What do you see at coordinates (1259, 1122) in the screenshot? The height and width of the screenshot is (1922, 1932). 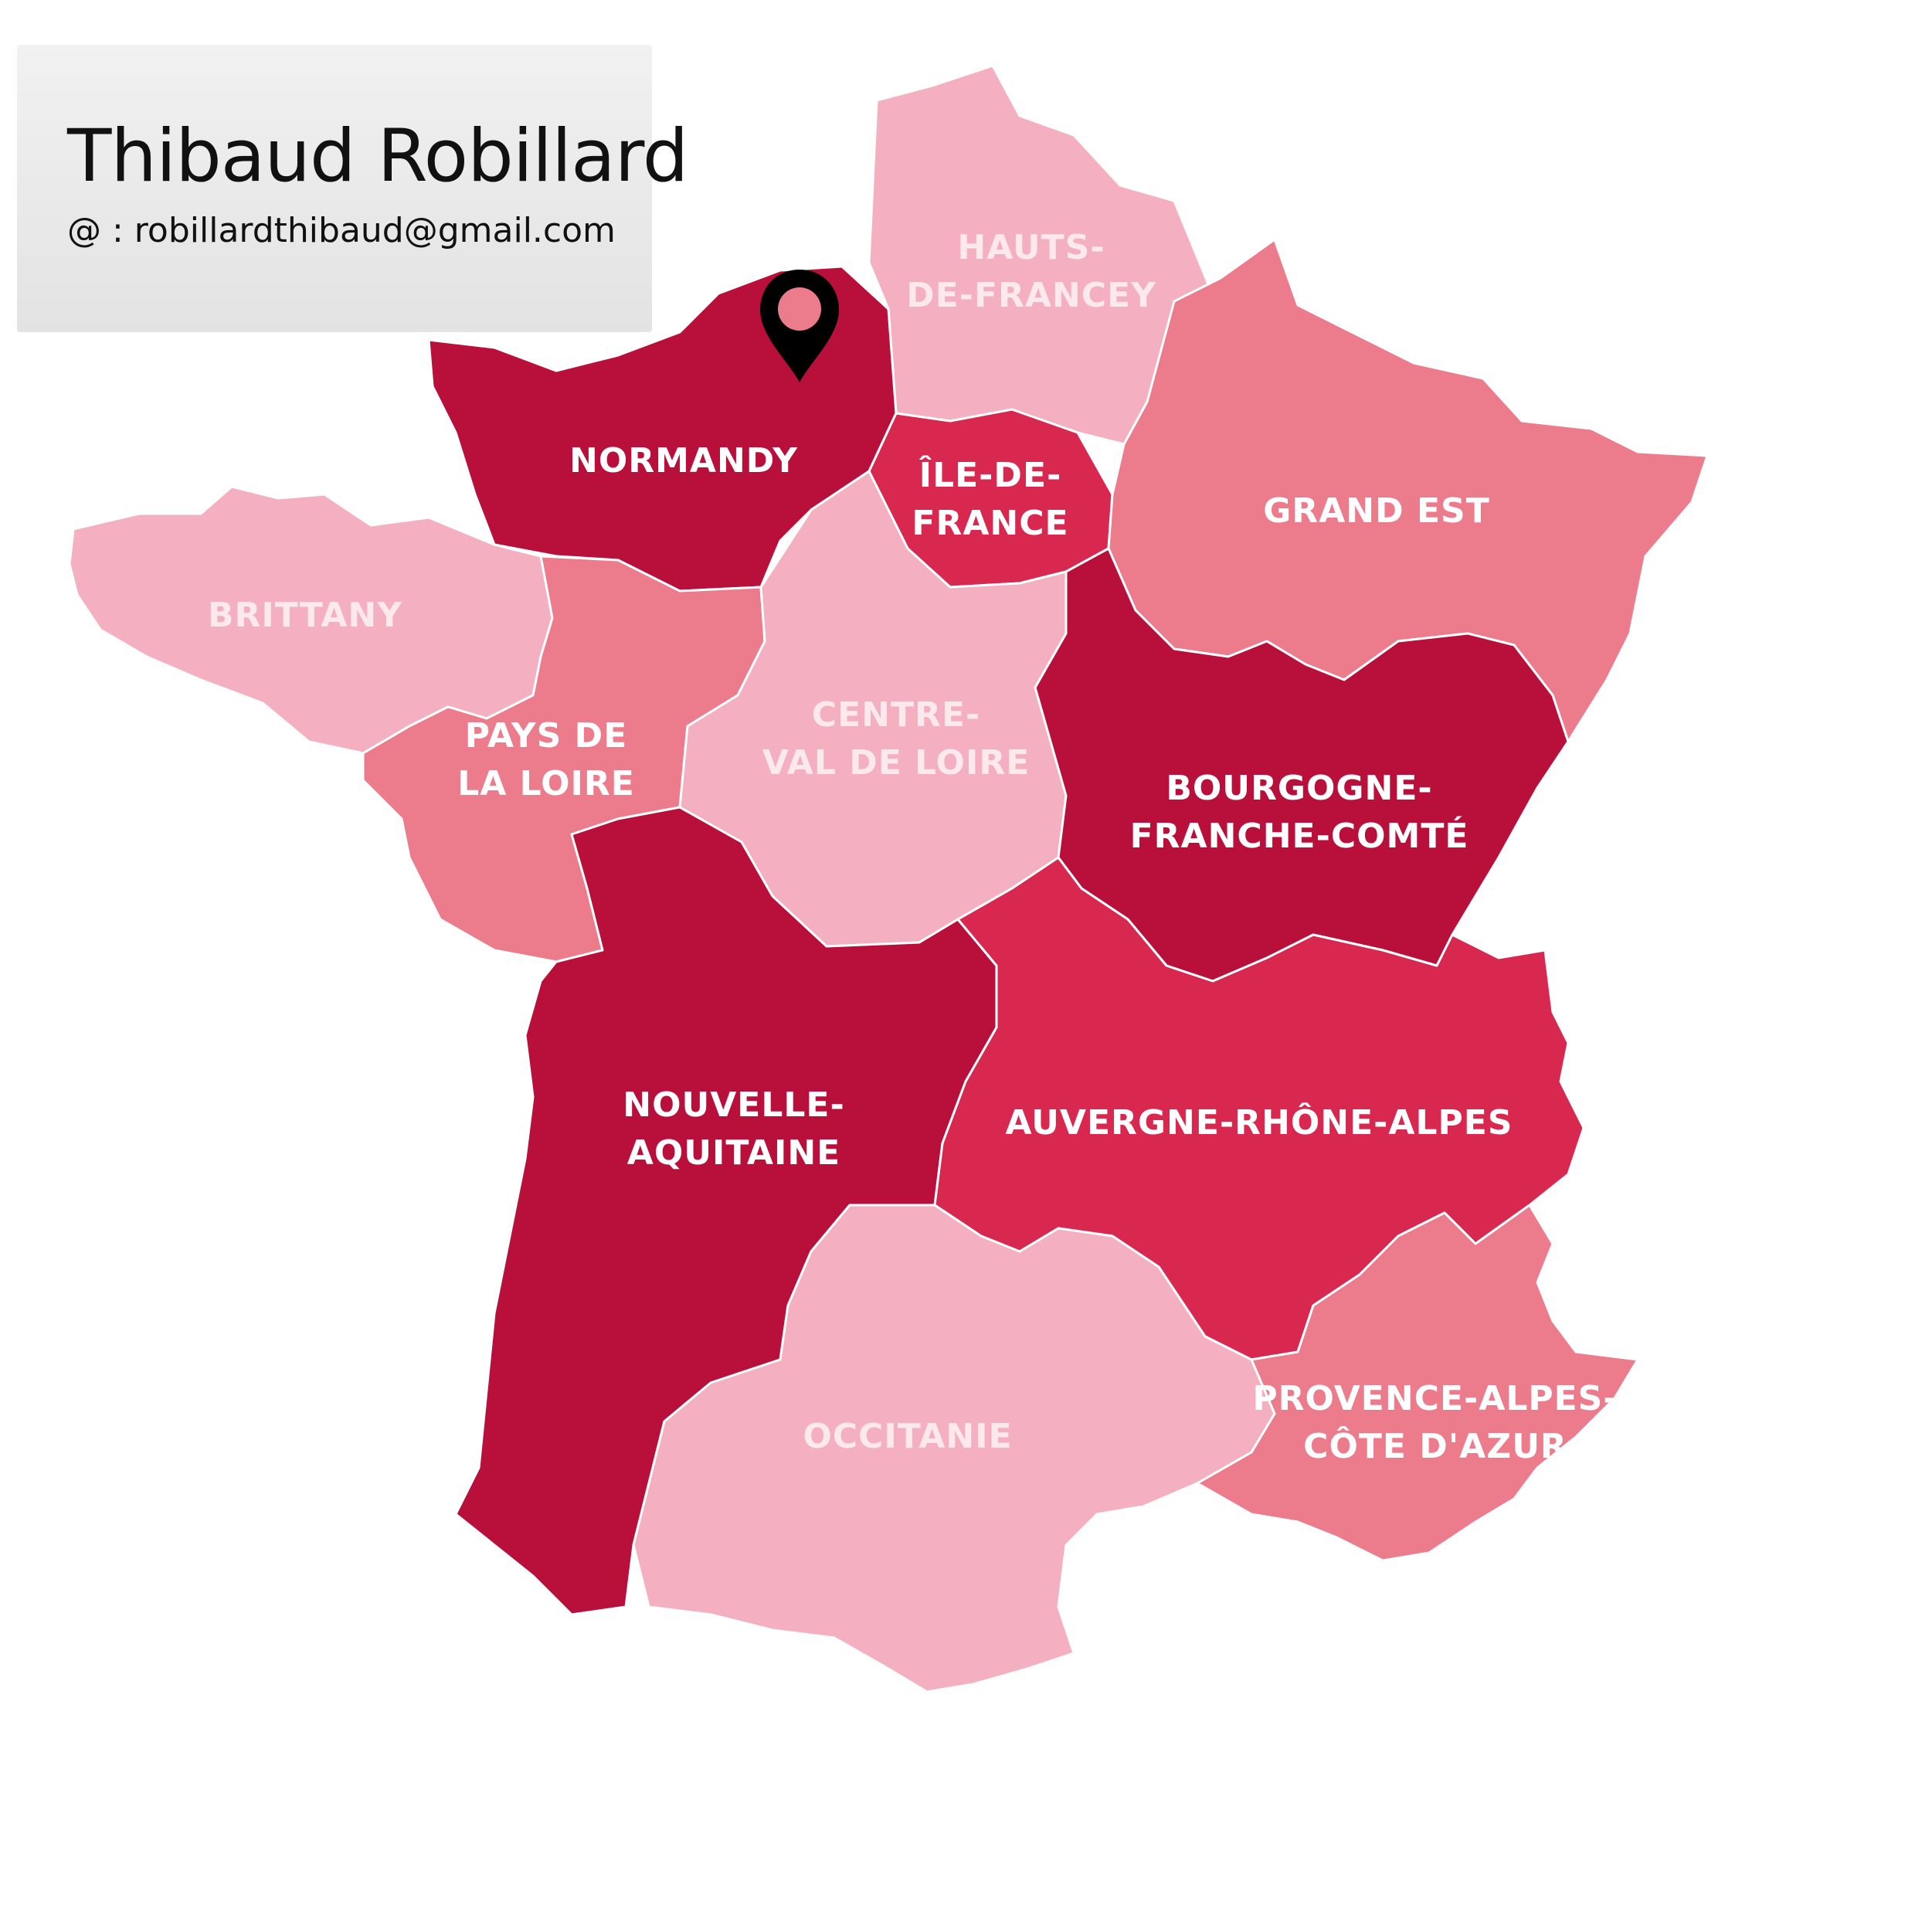 I see `region-label-auvergne-rhone-alpes: AUVERGNE-RHÔNE-ALPES` at bounding box center [1259, 1122].